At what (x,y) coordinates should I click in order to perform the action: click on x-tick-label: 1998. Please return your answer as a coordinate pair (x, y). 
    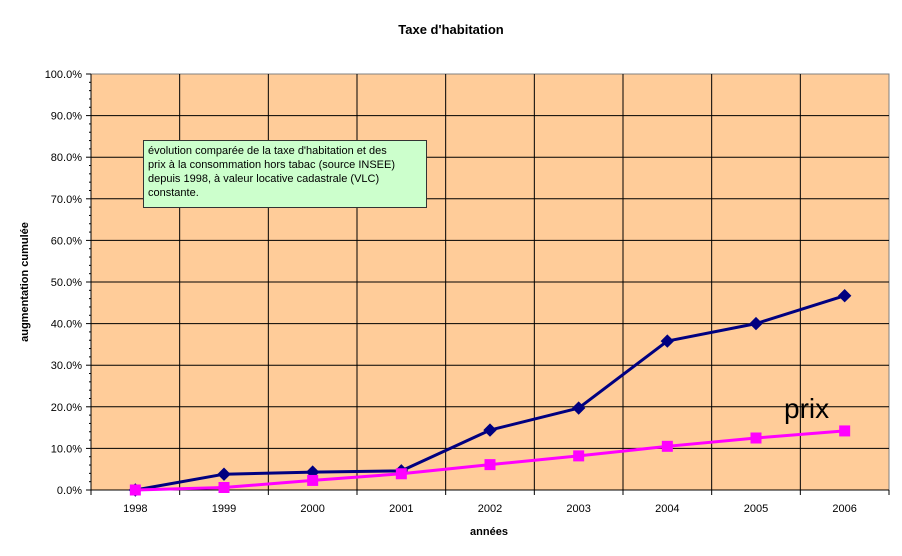
    Looking at the image, I should click on (135, 509).